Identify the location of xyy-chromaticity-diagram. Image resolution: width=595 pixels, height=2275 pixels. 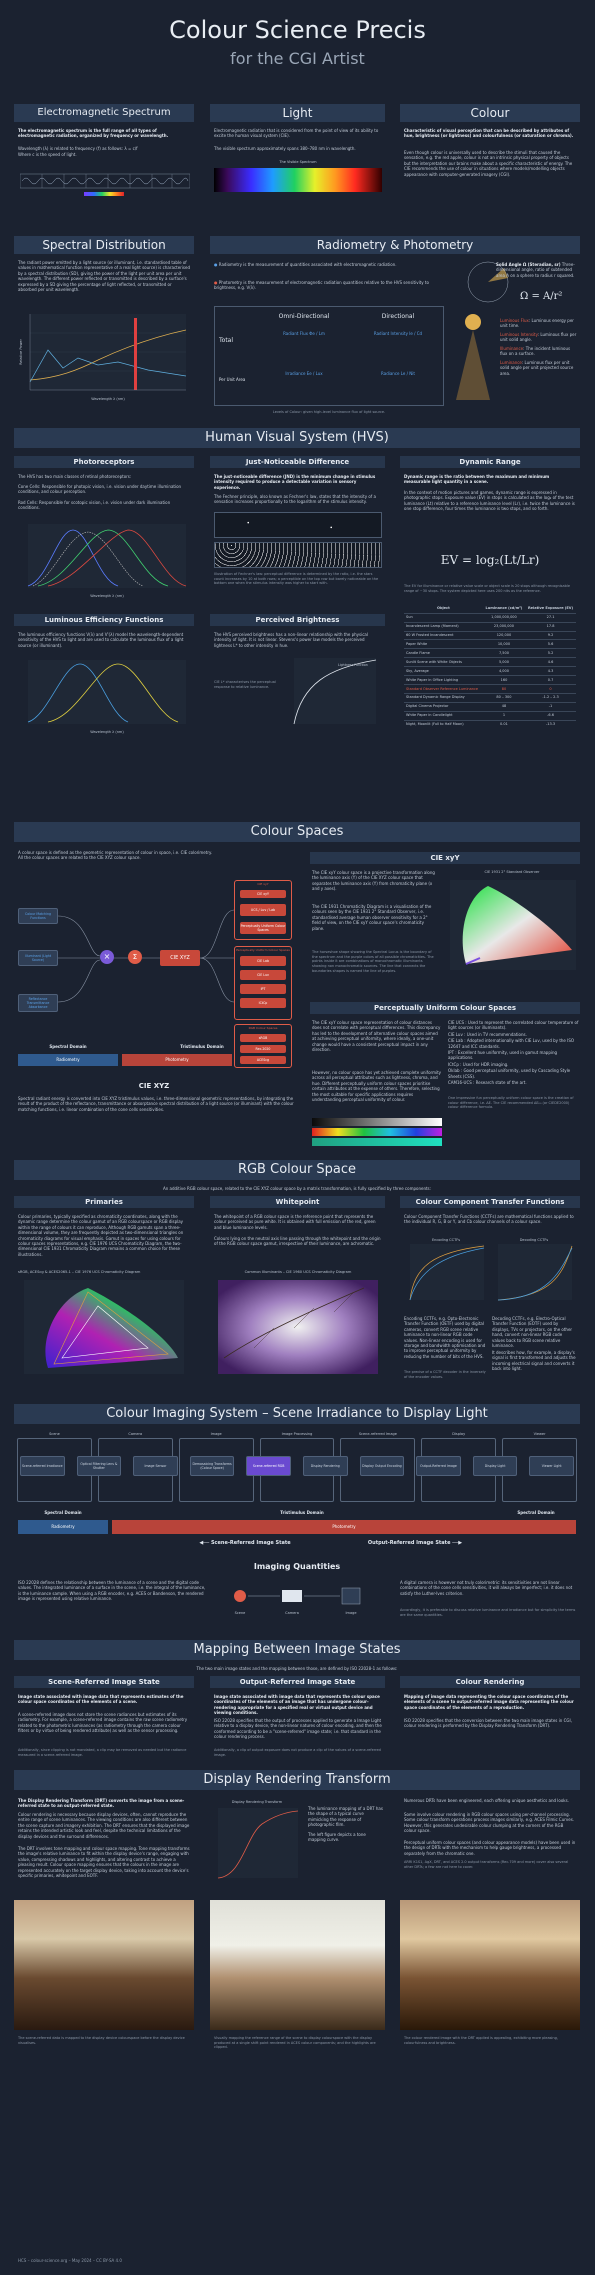
(513, 925).